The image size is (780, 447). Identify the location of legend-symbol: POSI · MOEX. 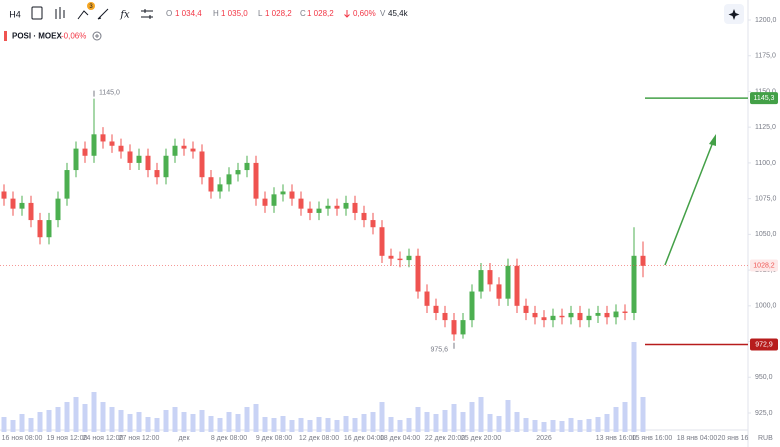
(37, 36).